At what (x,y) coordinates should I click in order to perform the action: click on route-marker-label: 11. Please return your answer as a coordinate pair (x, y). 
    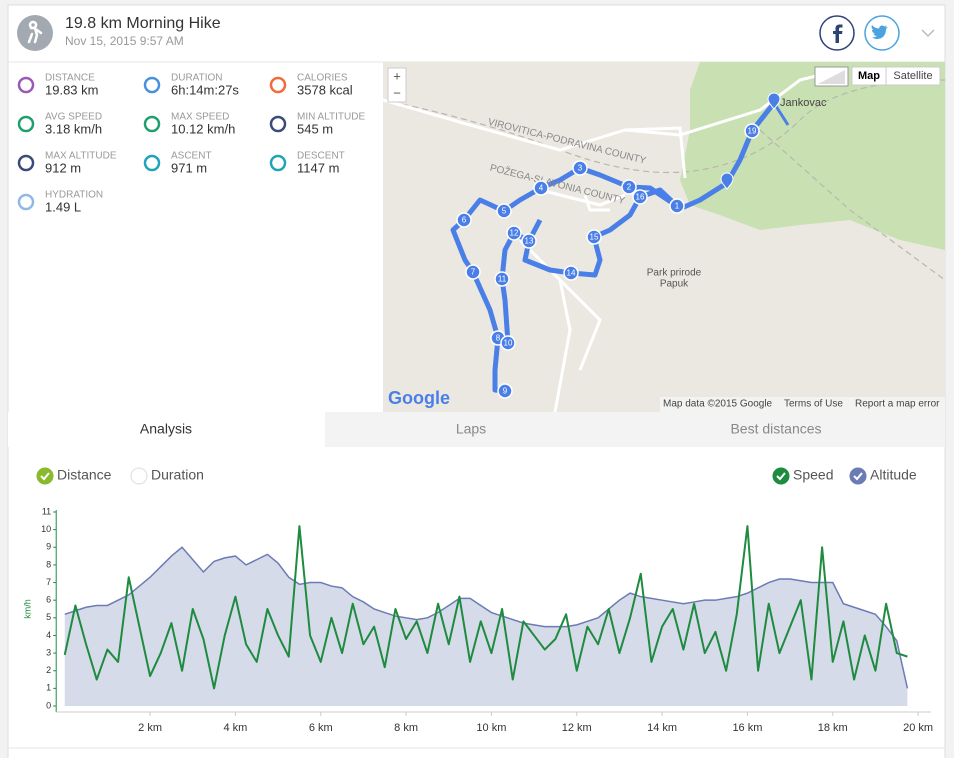
    Looking at the image, I should click on (502, 279).